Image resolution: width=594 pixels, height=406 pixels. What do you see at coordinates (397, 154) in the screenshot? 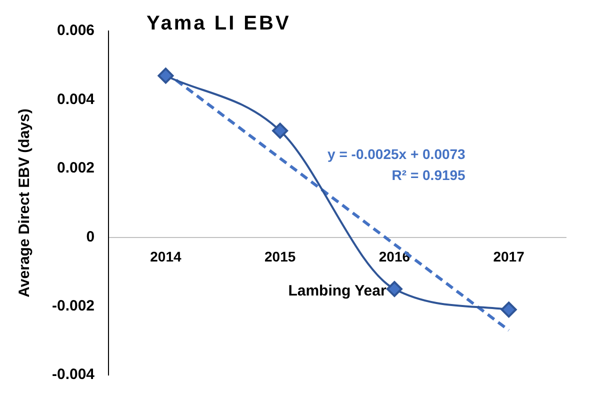
I see `annotation: y = -0.0025x + 0.0073` at bounding box center [397, 154].